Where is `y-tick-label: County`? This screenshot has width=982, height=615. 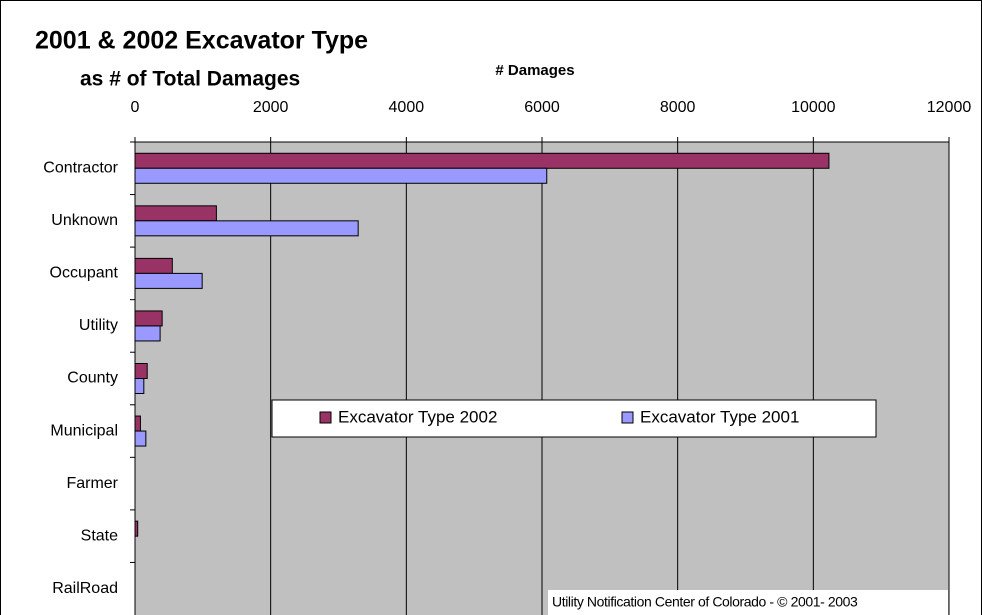 y-tick-label: County is located at coordinates (92, 378).